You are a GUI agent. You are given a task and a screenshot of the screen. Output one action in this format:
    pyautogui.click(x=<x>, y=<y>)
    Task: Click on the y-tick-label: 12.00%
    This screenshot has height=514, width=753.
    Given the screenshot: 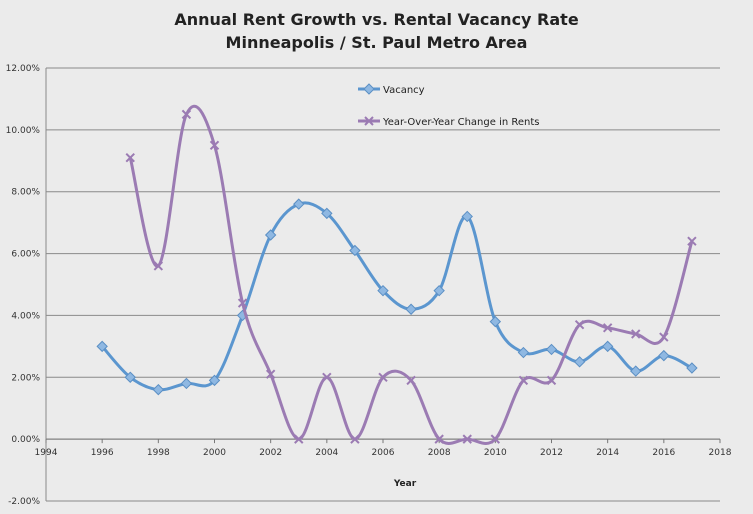 What is the action you would take?
    pyautogui.click(x=23, y=69)
    